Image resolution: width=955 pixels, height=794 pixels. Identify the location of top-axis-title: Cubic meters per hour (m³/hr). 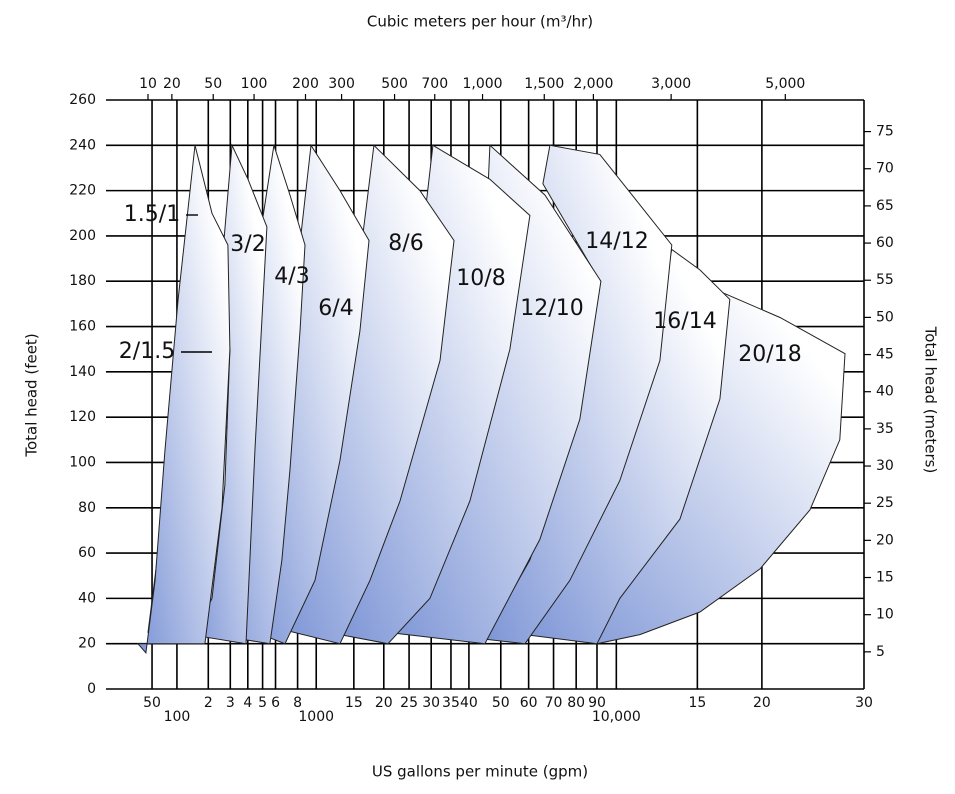
(480, 22).